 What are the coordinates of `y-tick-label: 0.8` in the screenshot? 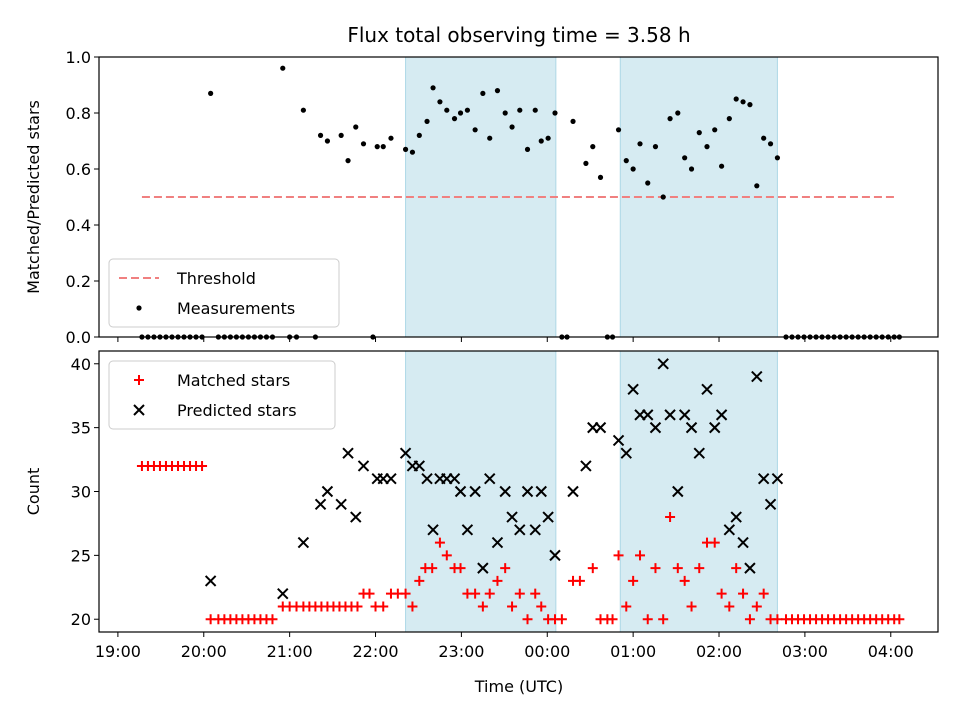 It's located at (78, 113).